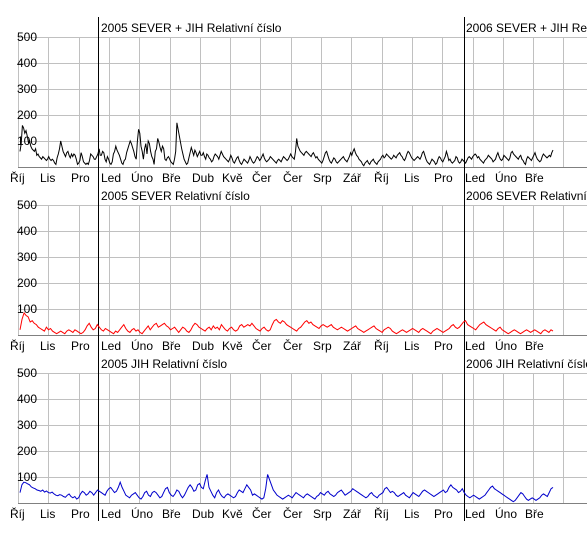 This screenshot has width=587, height=549. What do you see at coordinates (526, 196) in the screenshot?
I see `chart-title-2006: 2006 SEVER Relativní číslo` at bounding box center [526, 196].